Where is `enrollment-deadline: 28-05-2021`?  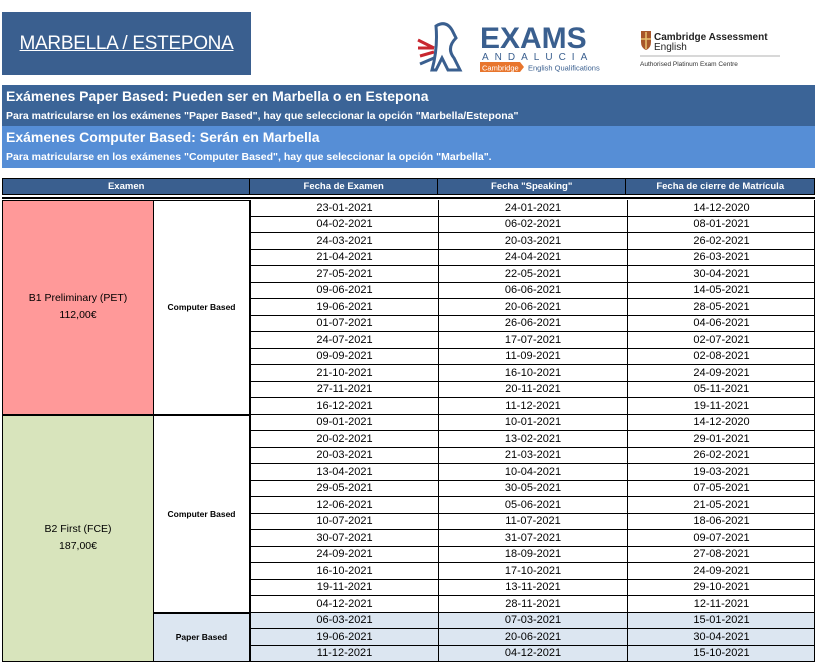
enrollment-deadline: 28-05-2021 is located at coordinates (721, 307).